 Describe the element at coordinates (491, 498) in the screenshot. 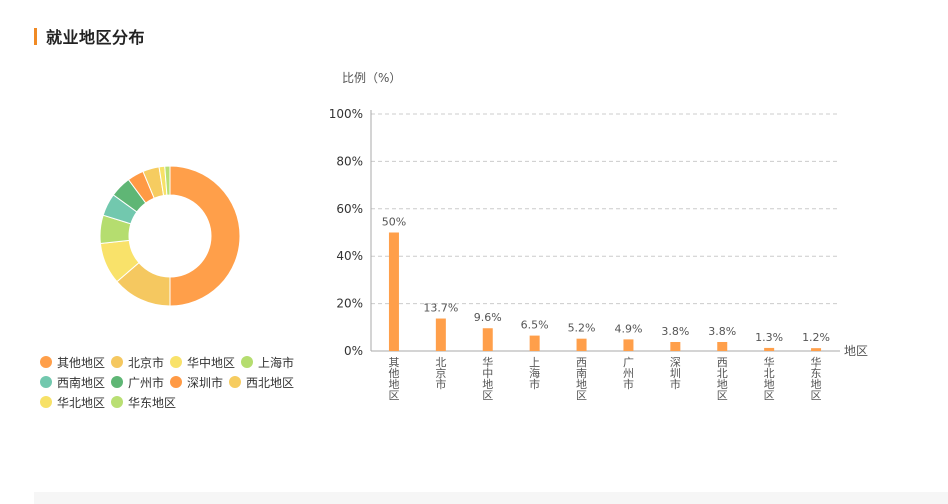

I see `footer-strip` at that location.